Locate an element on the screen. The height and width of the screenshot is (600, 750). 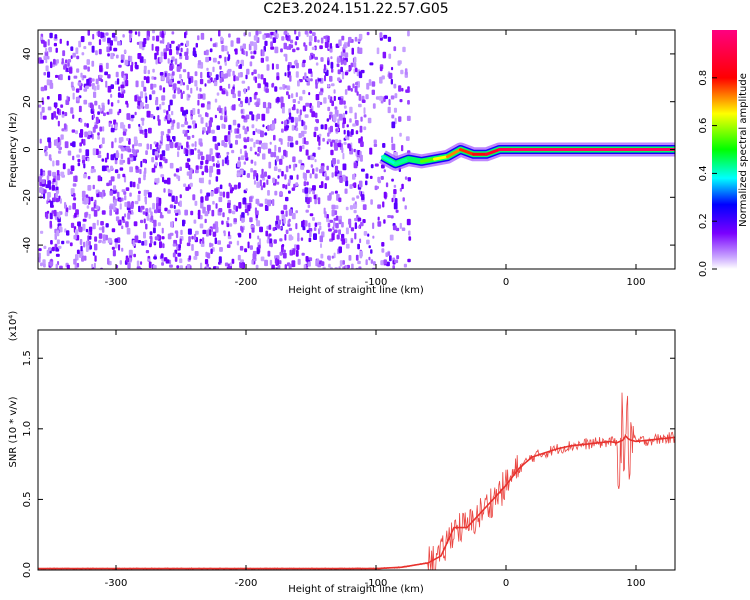
signal-segment is located at coordinates (415, 160).